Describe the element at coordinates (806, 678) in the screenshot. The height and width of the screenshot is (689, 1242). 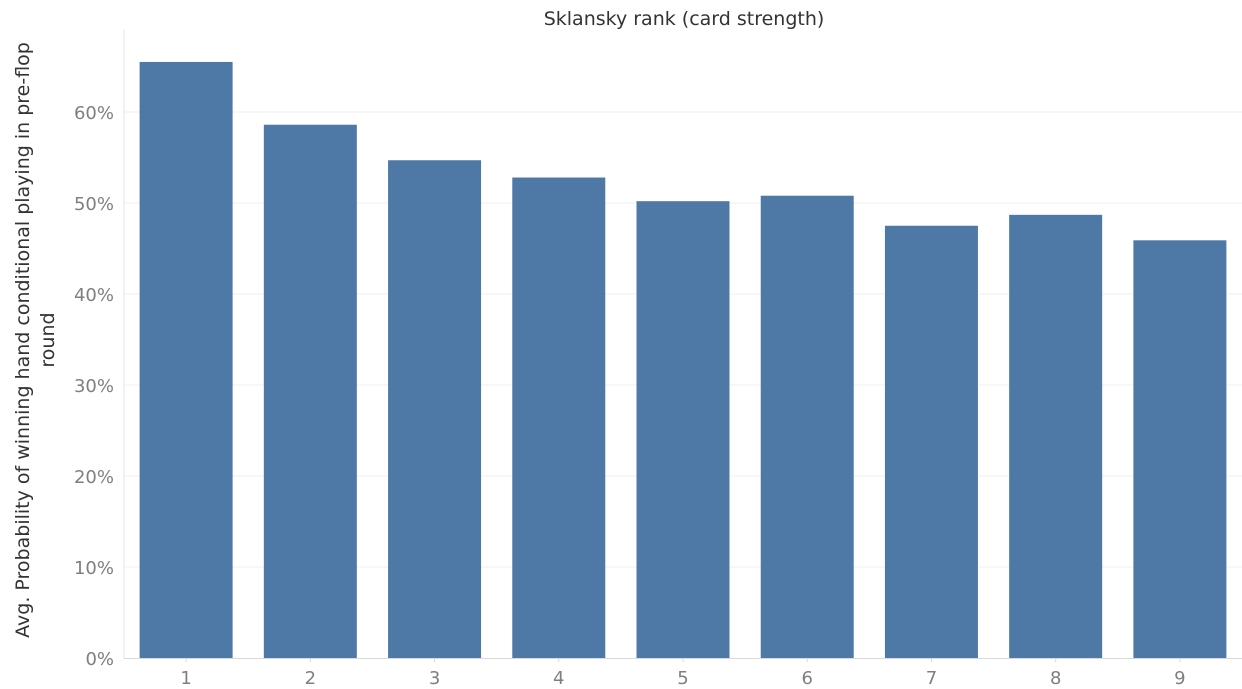
I see `x-tick-label: 6` at that location.